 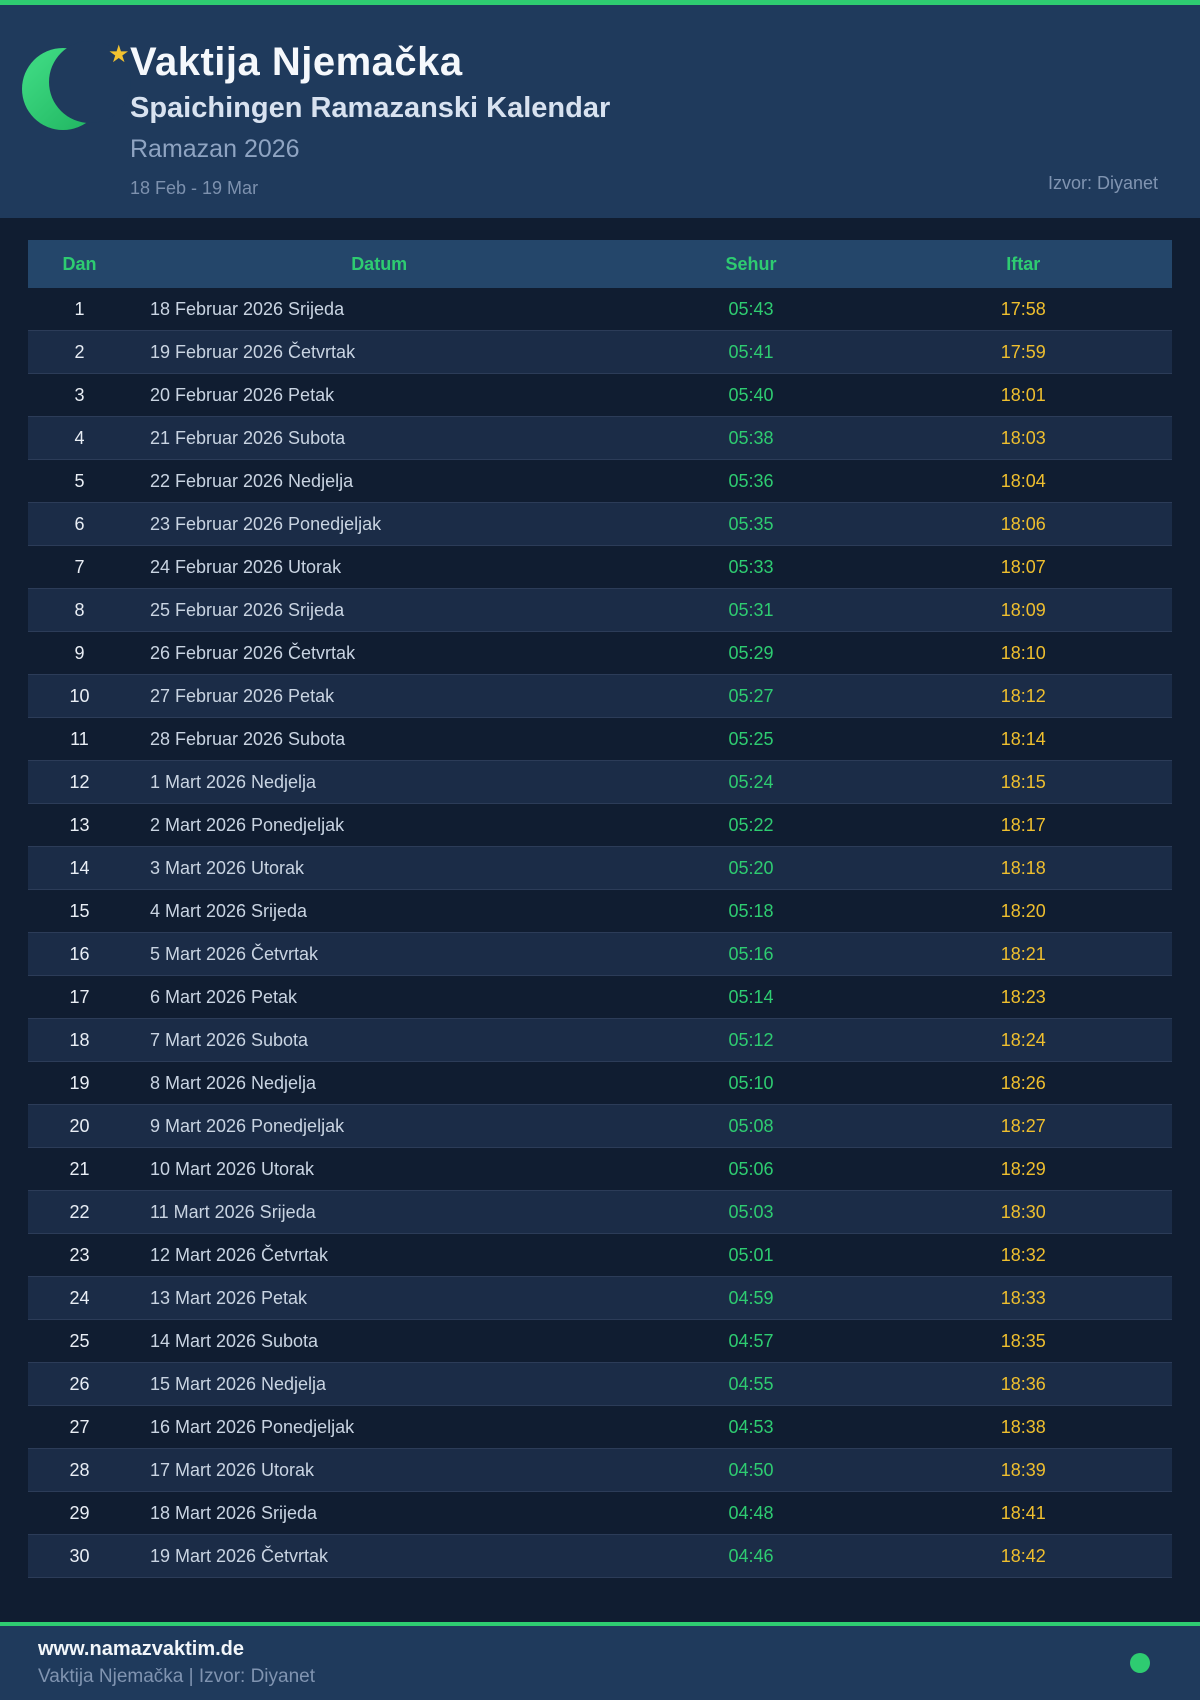 What do you see at coordinates (379, 1212) in the screenshot?
I see `cell-datum: 11 Mart 2026 Srijeda` at bounding box center [379, 1212].